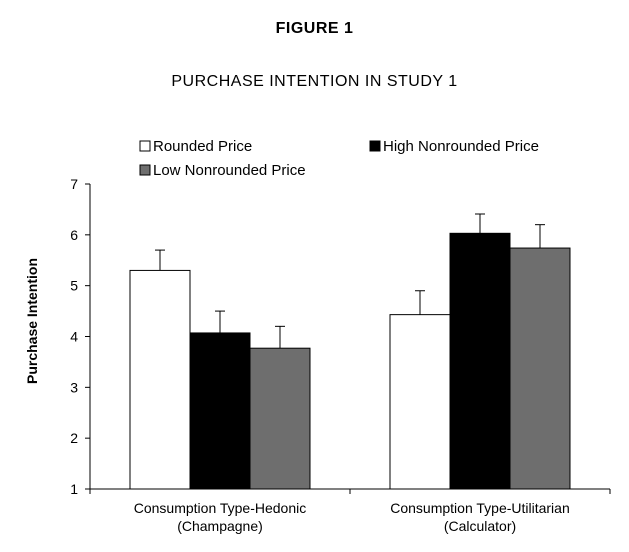 The height and width of the screenshot is (552, 629). Describe the element at coordinates (229, 170) in the screenshot. I see `legend-label: Low Nonrounded Price` at that location.